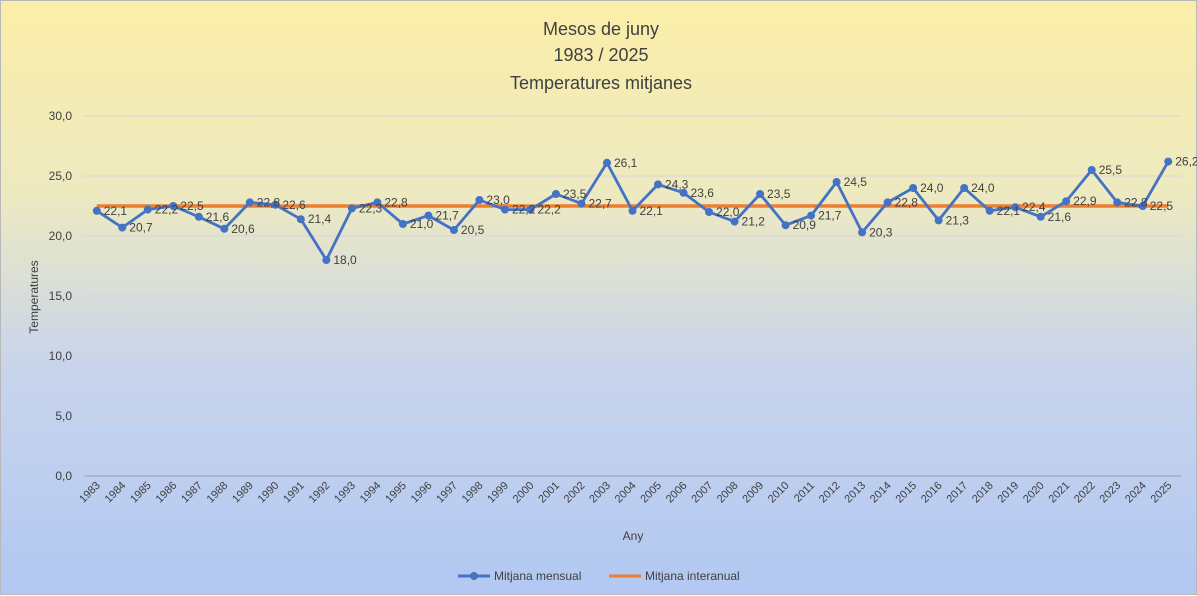 The image size is (1197, 596). I want to click on x-tick-label: 2004, so click(626, 493).